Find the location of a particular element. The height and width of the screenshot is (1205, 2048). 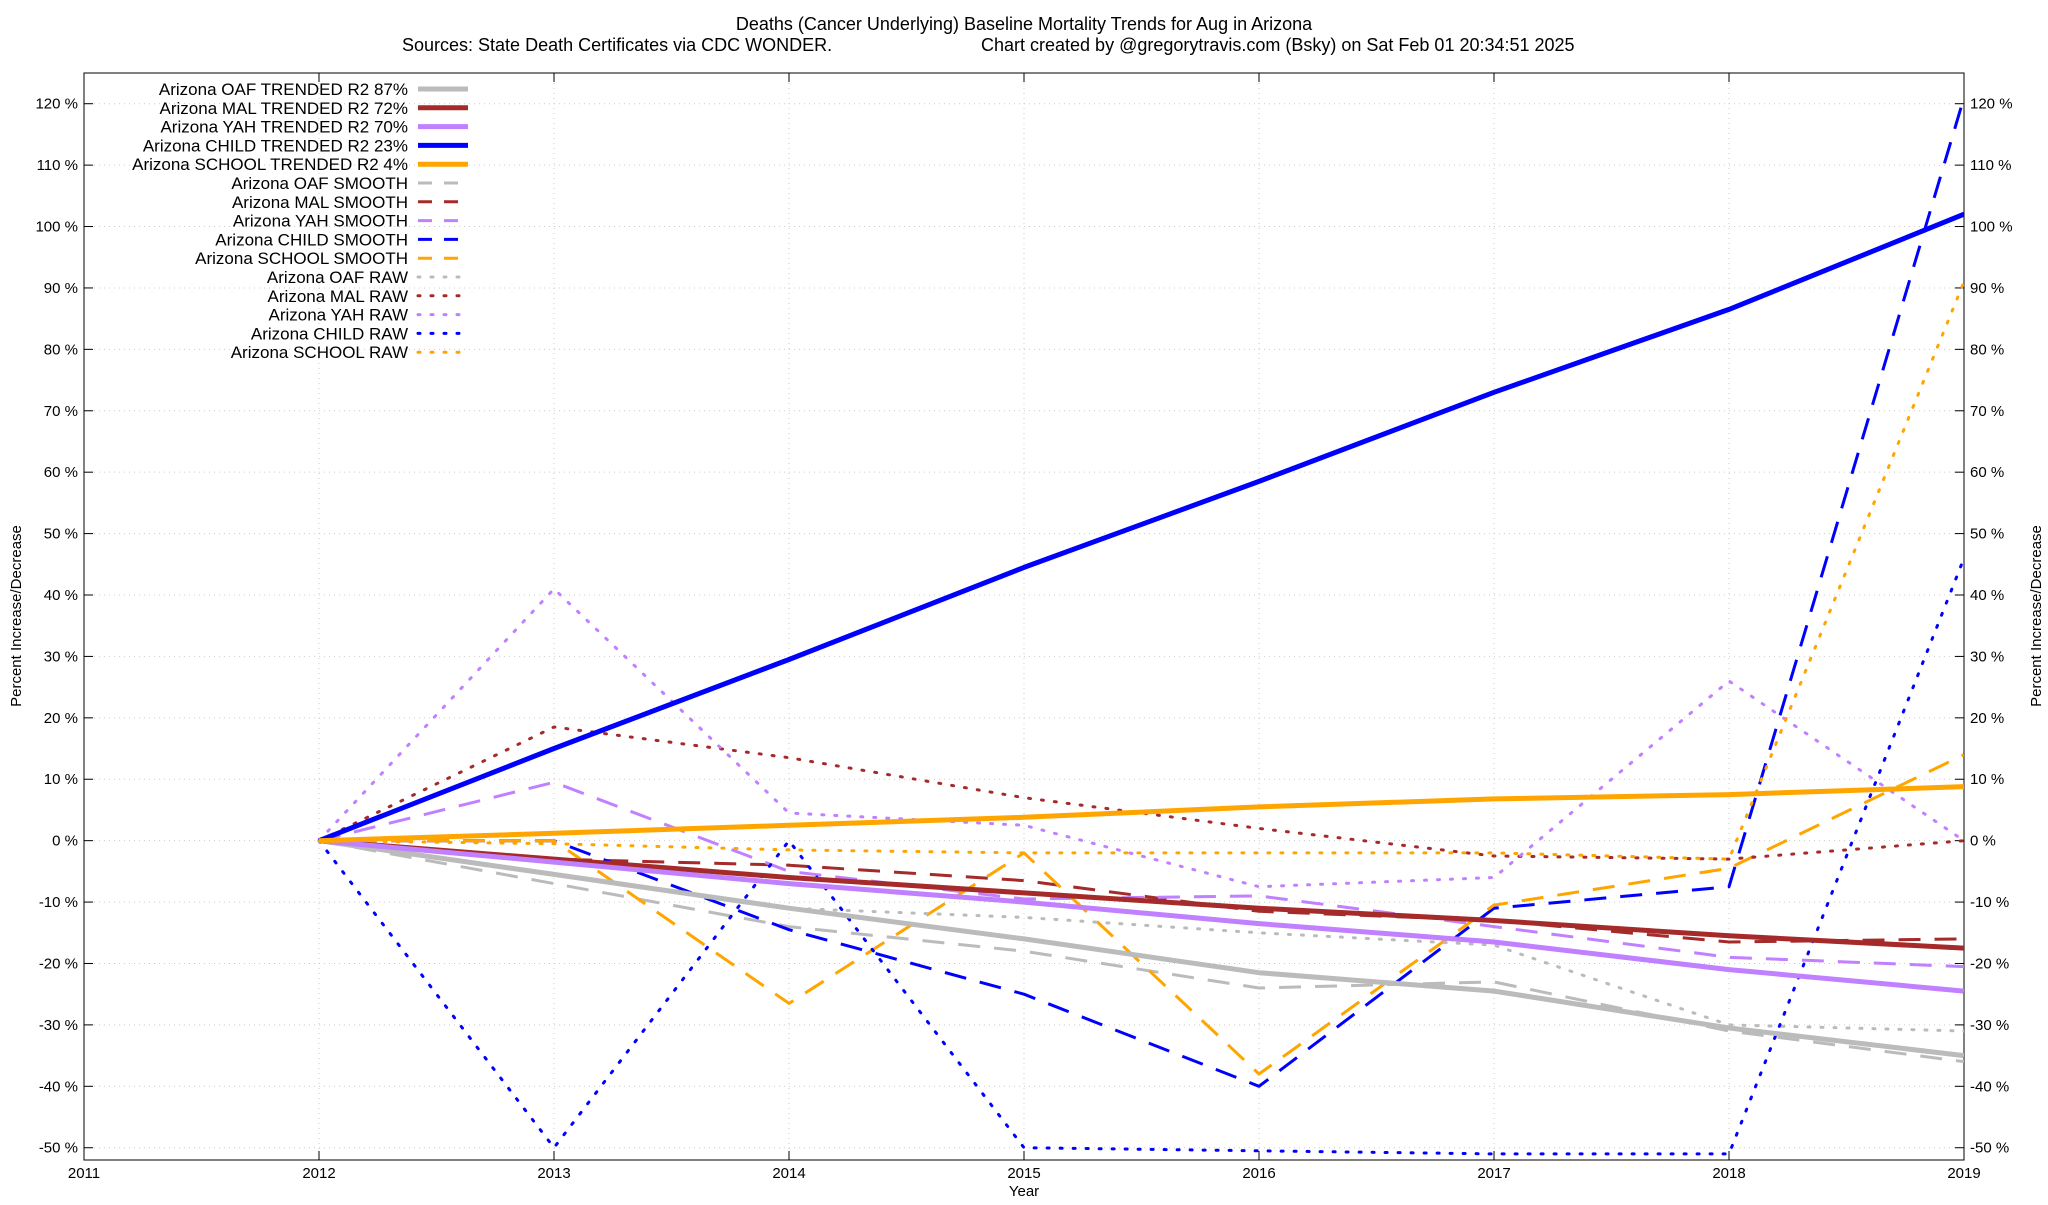

legend-label: Arizona YAH RAW is located at coordinates (338, 315).